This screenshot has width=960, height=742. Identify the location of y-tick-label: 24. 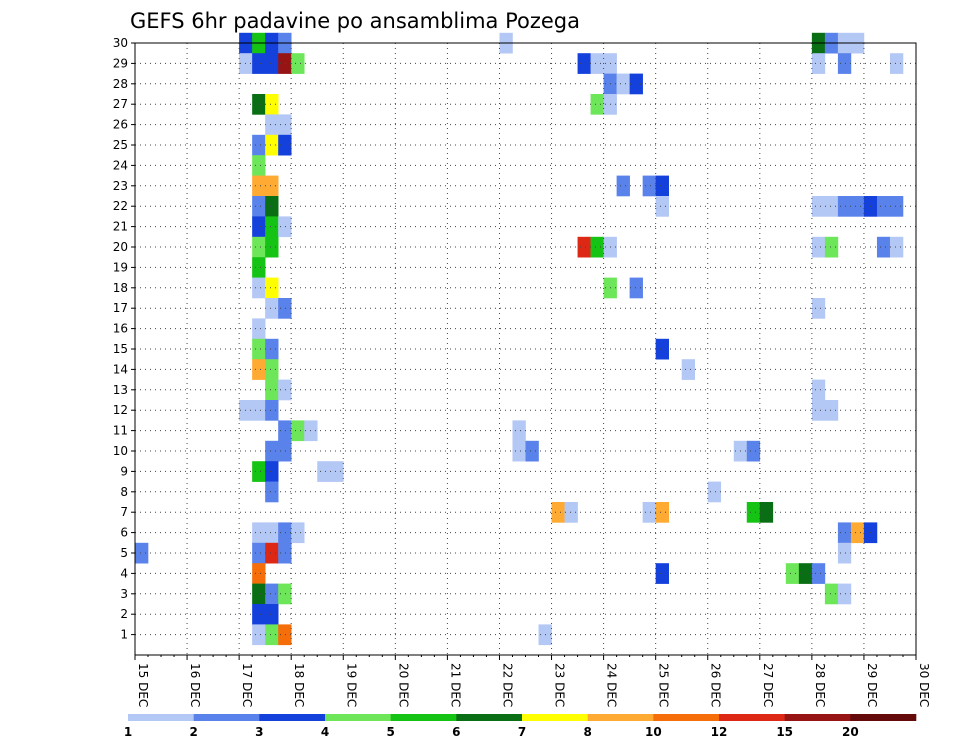
(120, 165).